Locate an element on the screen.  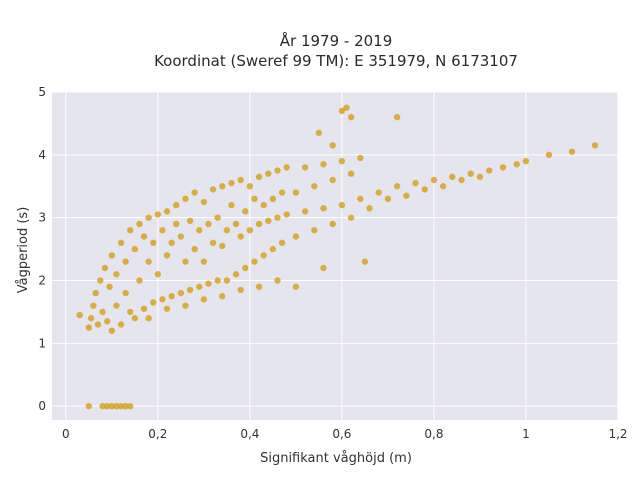
x-tick-label: 0,6 is located at coordinates (341, 434).